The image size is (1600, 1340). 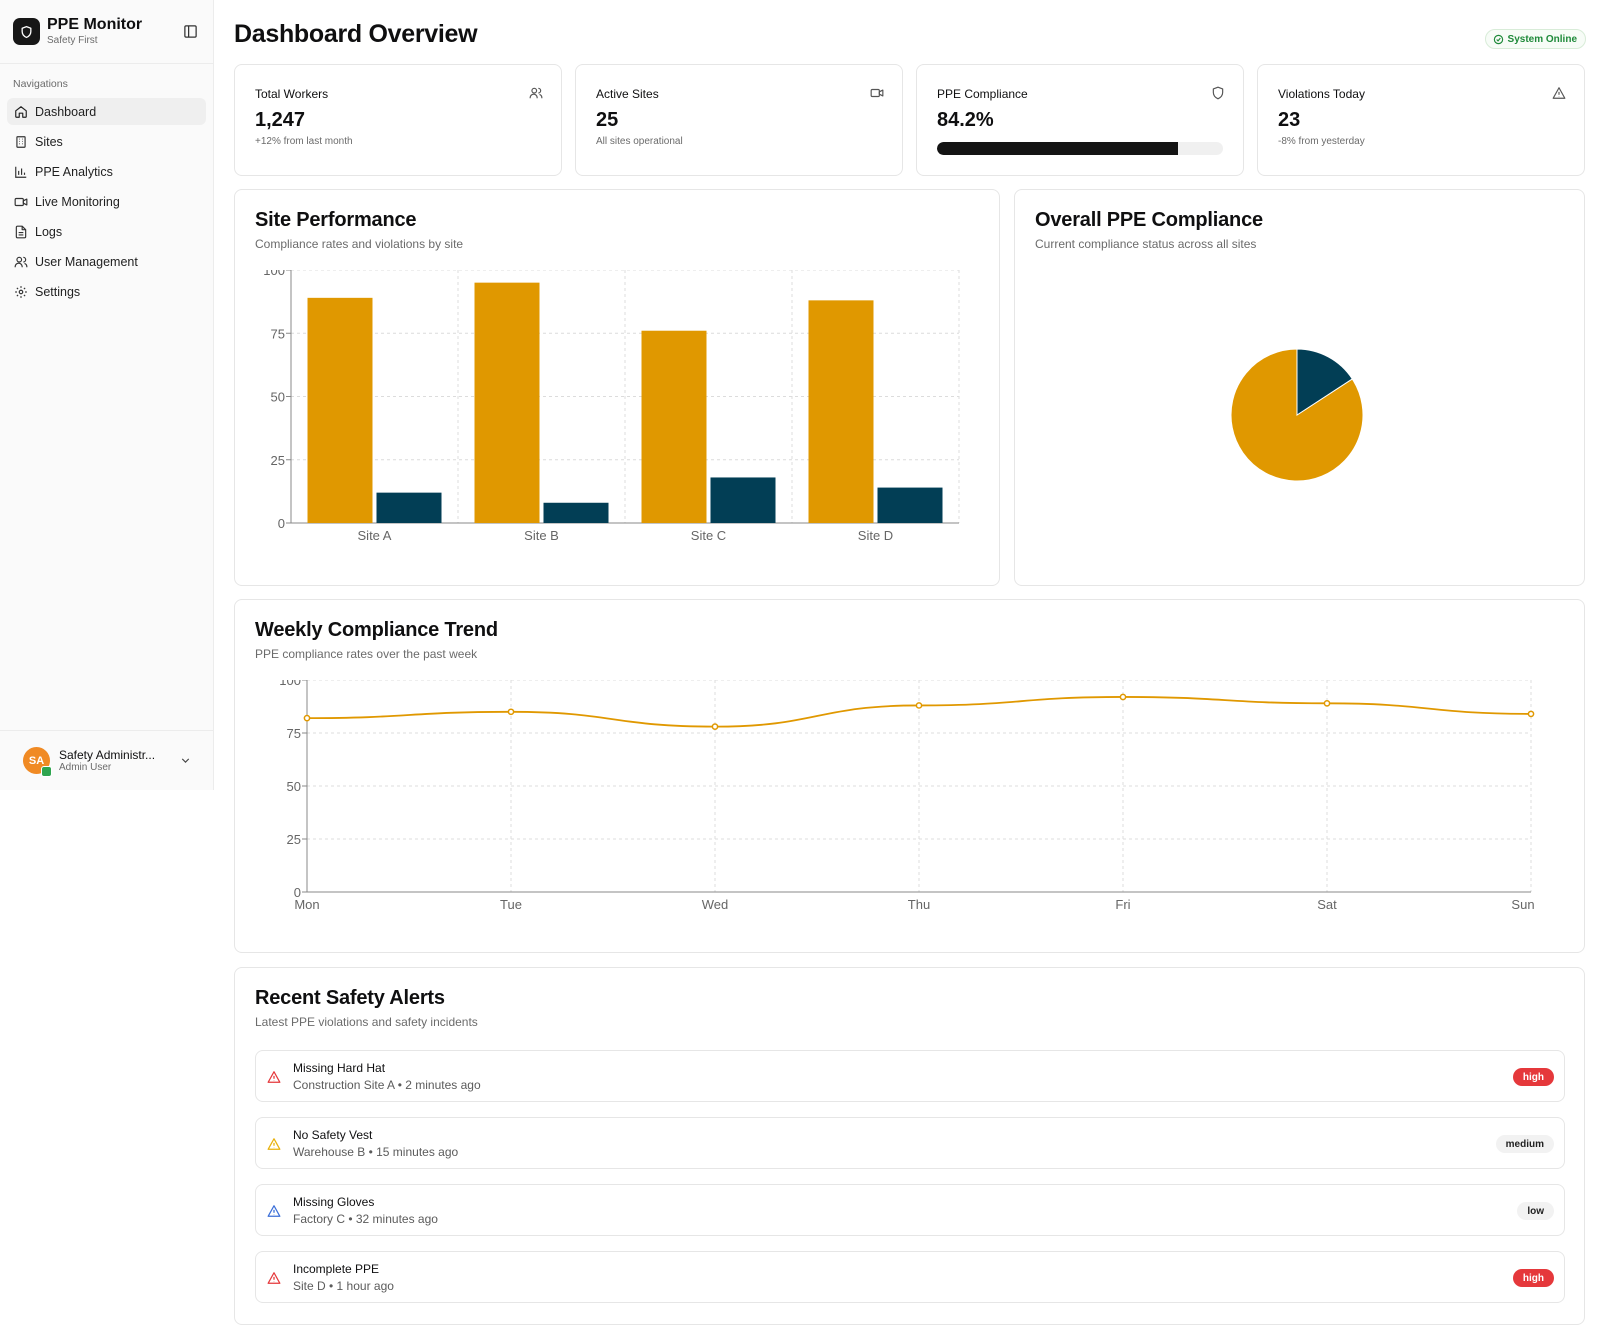 I want to click on alert-meta: Site D • 1 hour ago, so click(x=343, y=1286).